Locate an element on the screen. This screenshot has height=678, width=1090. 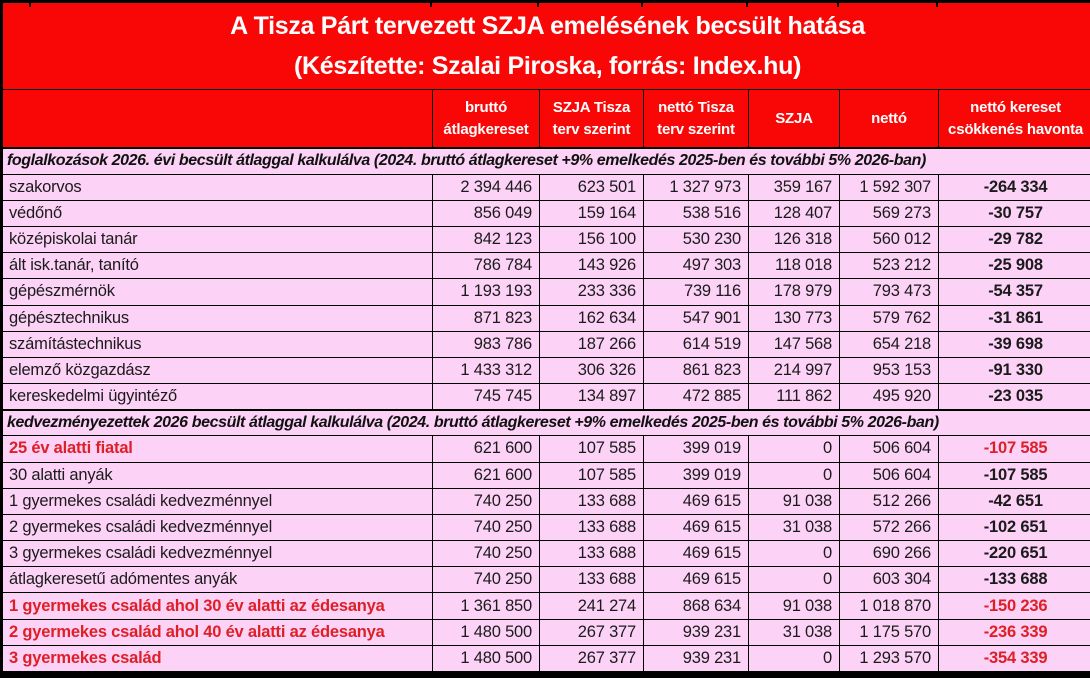
net-decrease-cell: -150 236 is located at coordinates (1013, 606).